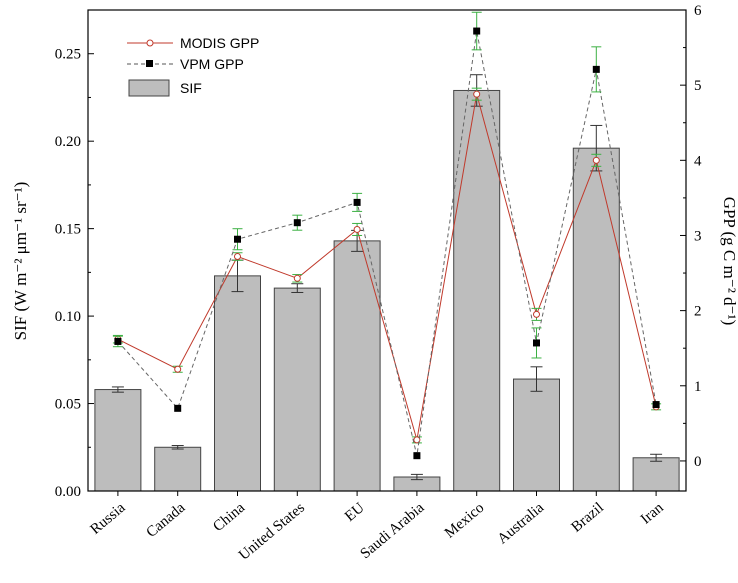 This screenshot has width=738, height=583. Describe the element at coordinates (393, 531) in the screenshot. I see `category-label: Saudi Arabia` at that location.